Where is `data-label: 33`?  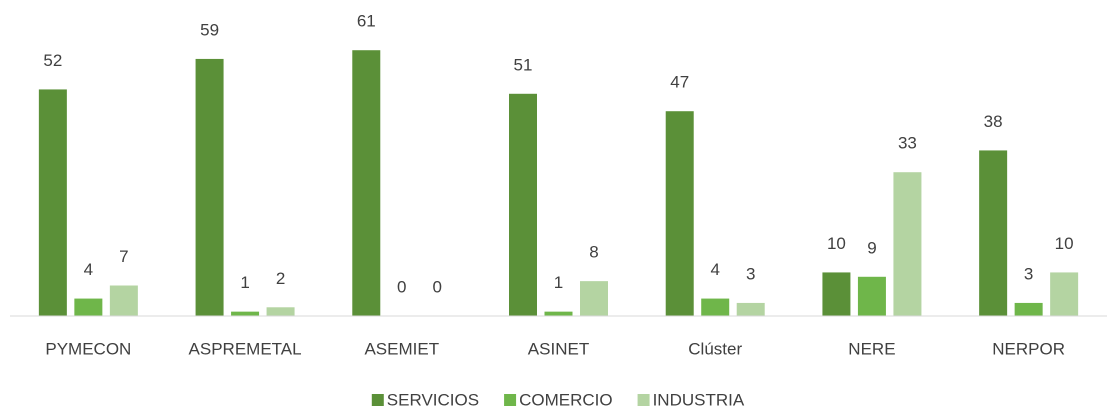
data-label: 33 is located at coordinates (907, 143).